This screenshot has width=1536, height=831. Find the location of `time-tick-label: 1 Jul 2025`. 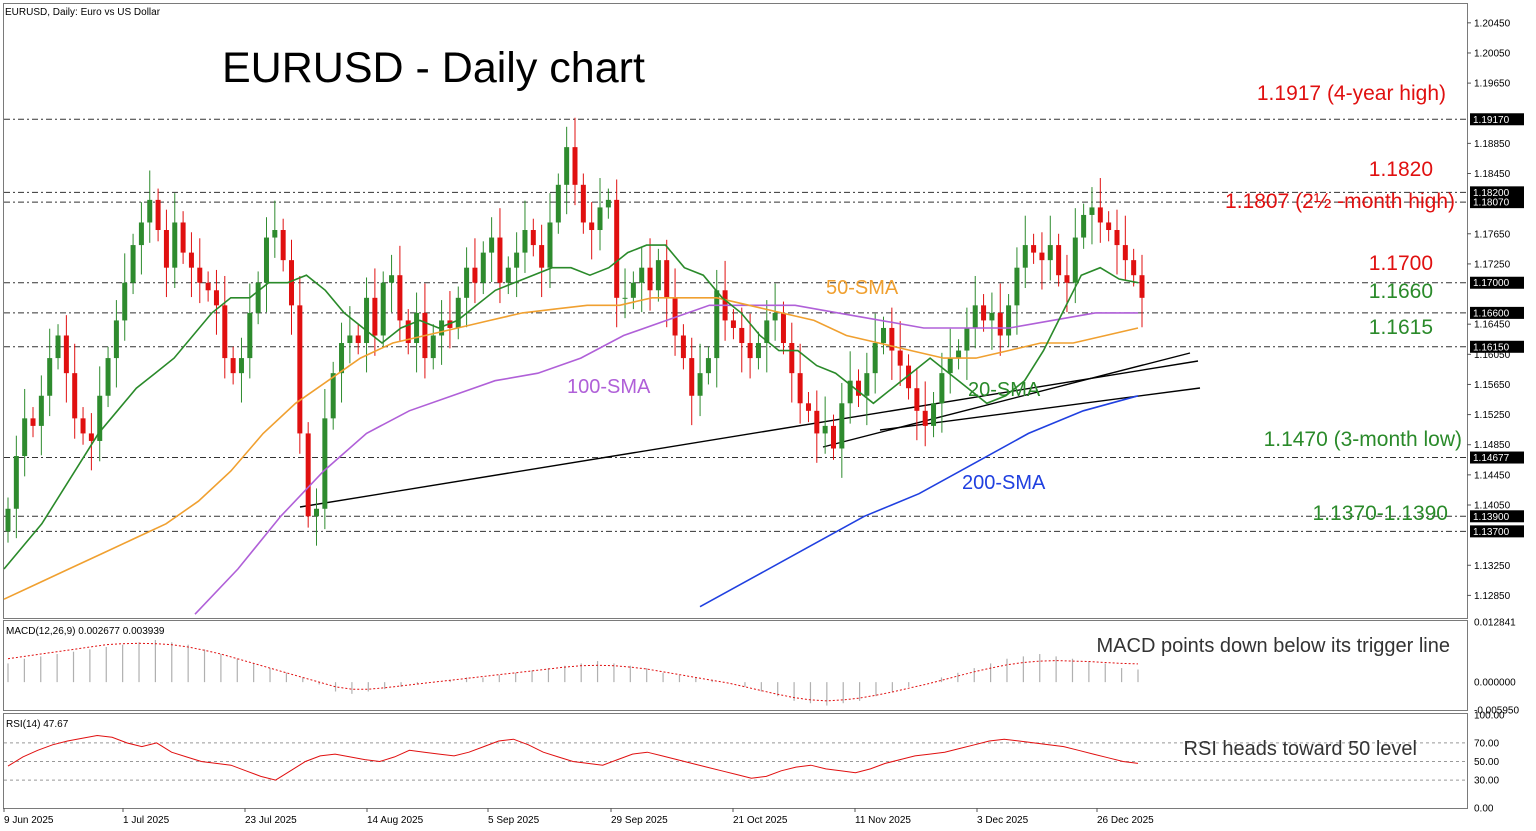

time-tick-label: 1 Jul 2025 is located at coordinates (146, 820).